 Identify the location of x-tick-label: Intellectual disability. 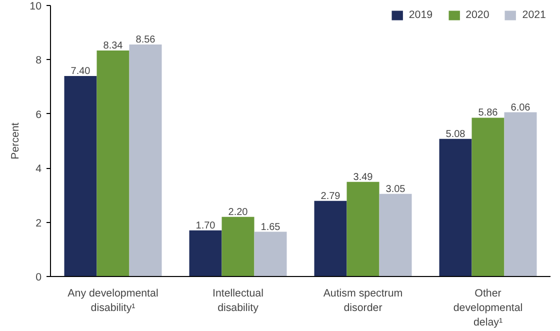
(238, 301).